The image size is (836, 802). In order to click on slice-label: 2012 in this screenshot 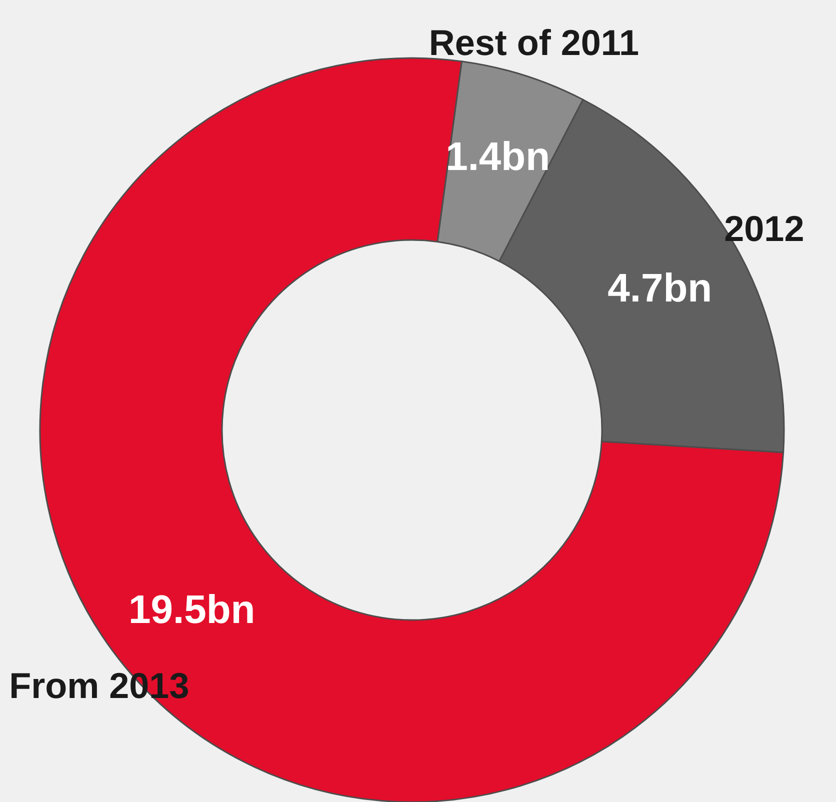, I will do `click(764, 229)`.